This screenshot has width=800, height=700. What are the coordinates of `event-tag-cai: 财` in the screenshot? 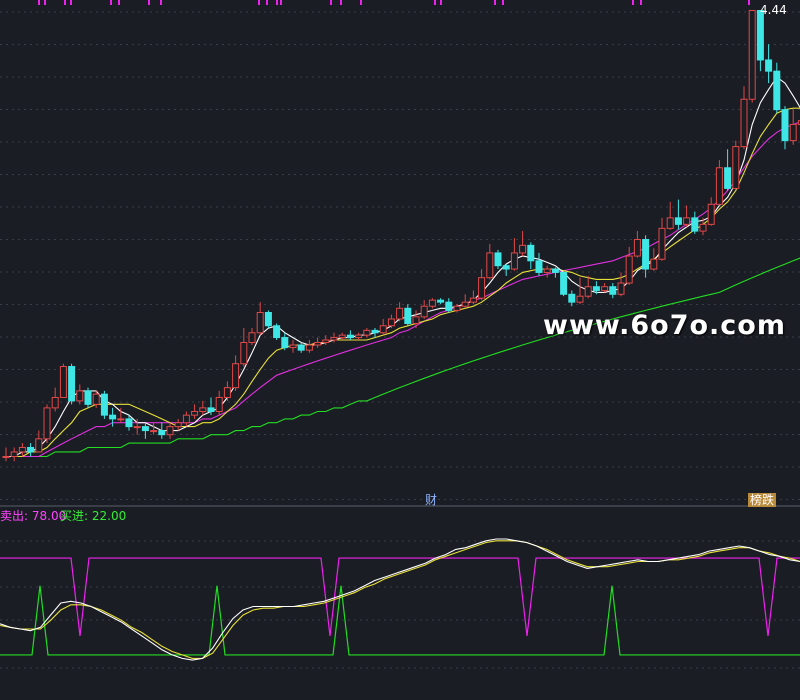 It's located at (431, 500).